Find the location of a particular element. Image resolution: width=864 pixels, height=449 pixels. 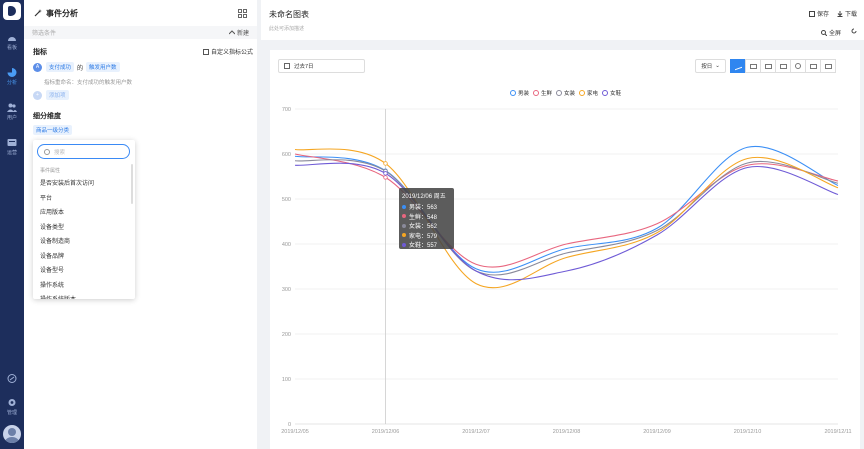

legend-item: 女装 is located at coordinates (565, 93).